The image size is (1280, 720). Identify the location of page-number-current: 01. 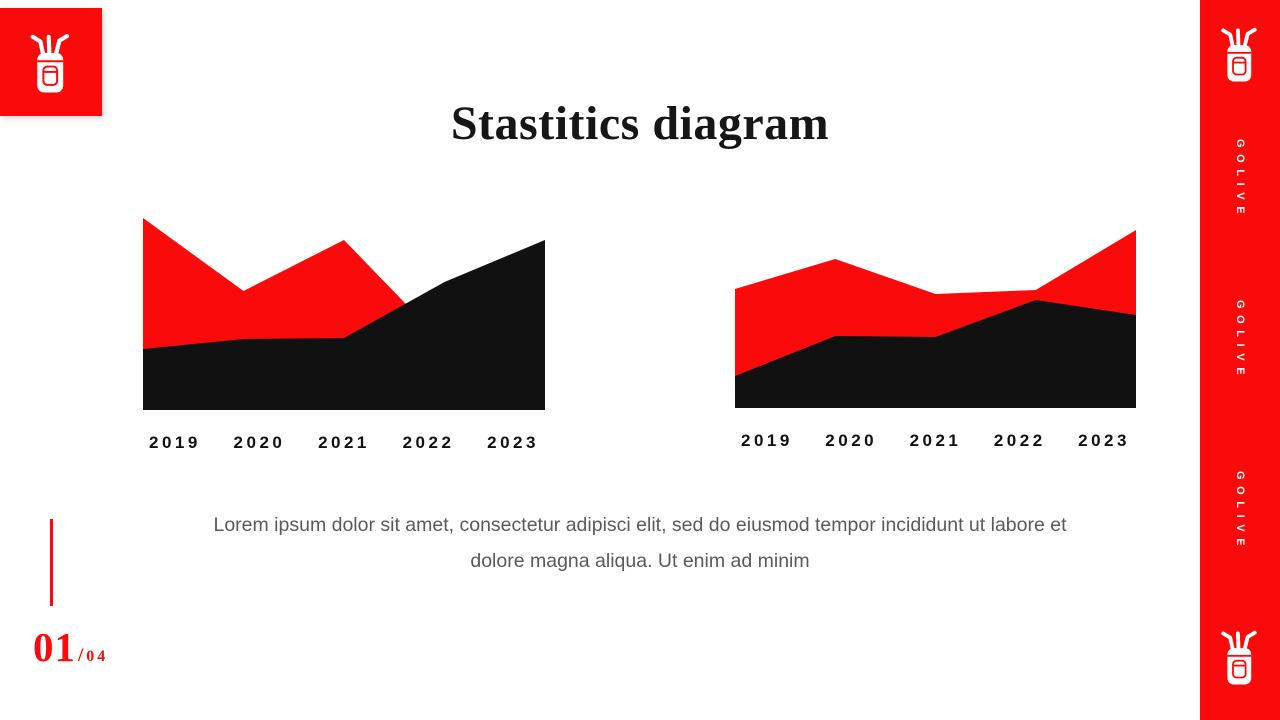
(54, 647).